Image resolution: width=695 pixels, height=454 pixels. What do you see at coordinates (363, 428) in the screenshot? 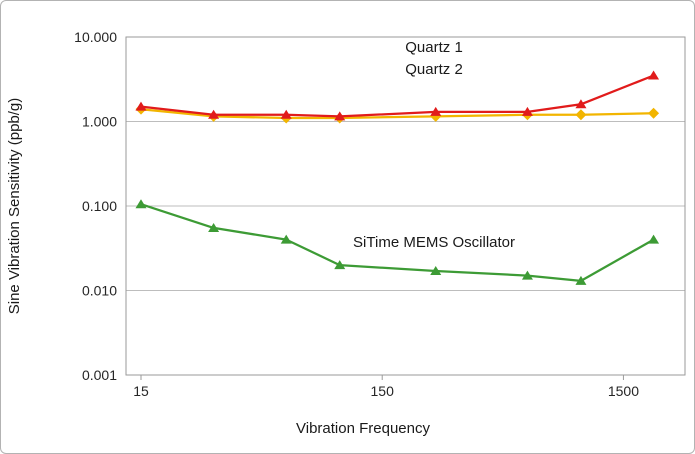
I see `x-axis-title: Vibration Frequency` at bounding box center [363, 428].